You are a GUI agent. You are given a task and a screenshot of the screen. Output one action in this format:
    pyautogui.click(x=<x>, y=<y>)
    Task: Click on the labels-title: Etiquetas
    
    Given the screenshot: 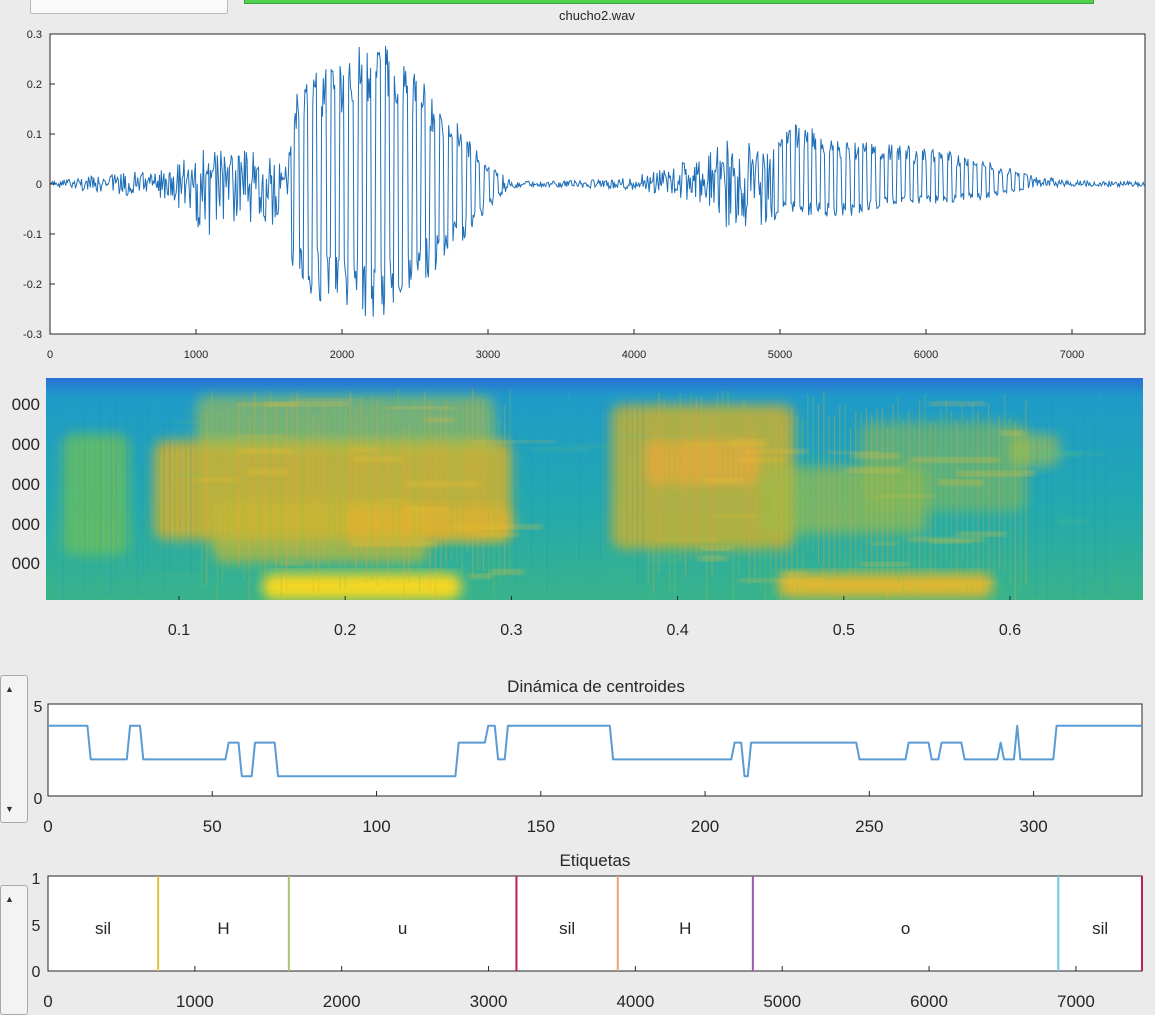 What is the action you would take?
    pyautogui.click(x=595, y=860)
    